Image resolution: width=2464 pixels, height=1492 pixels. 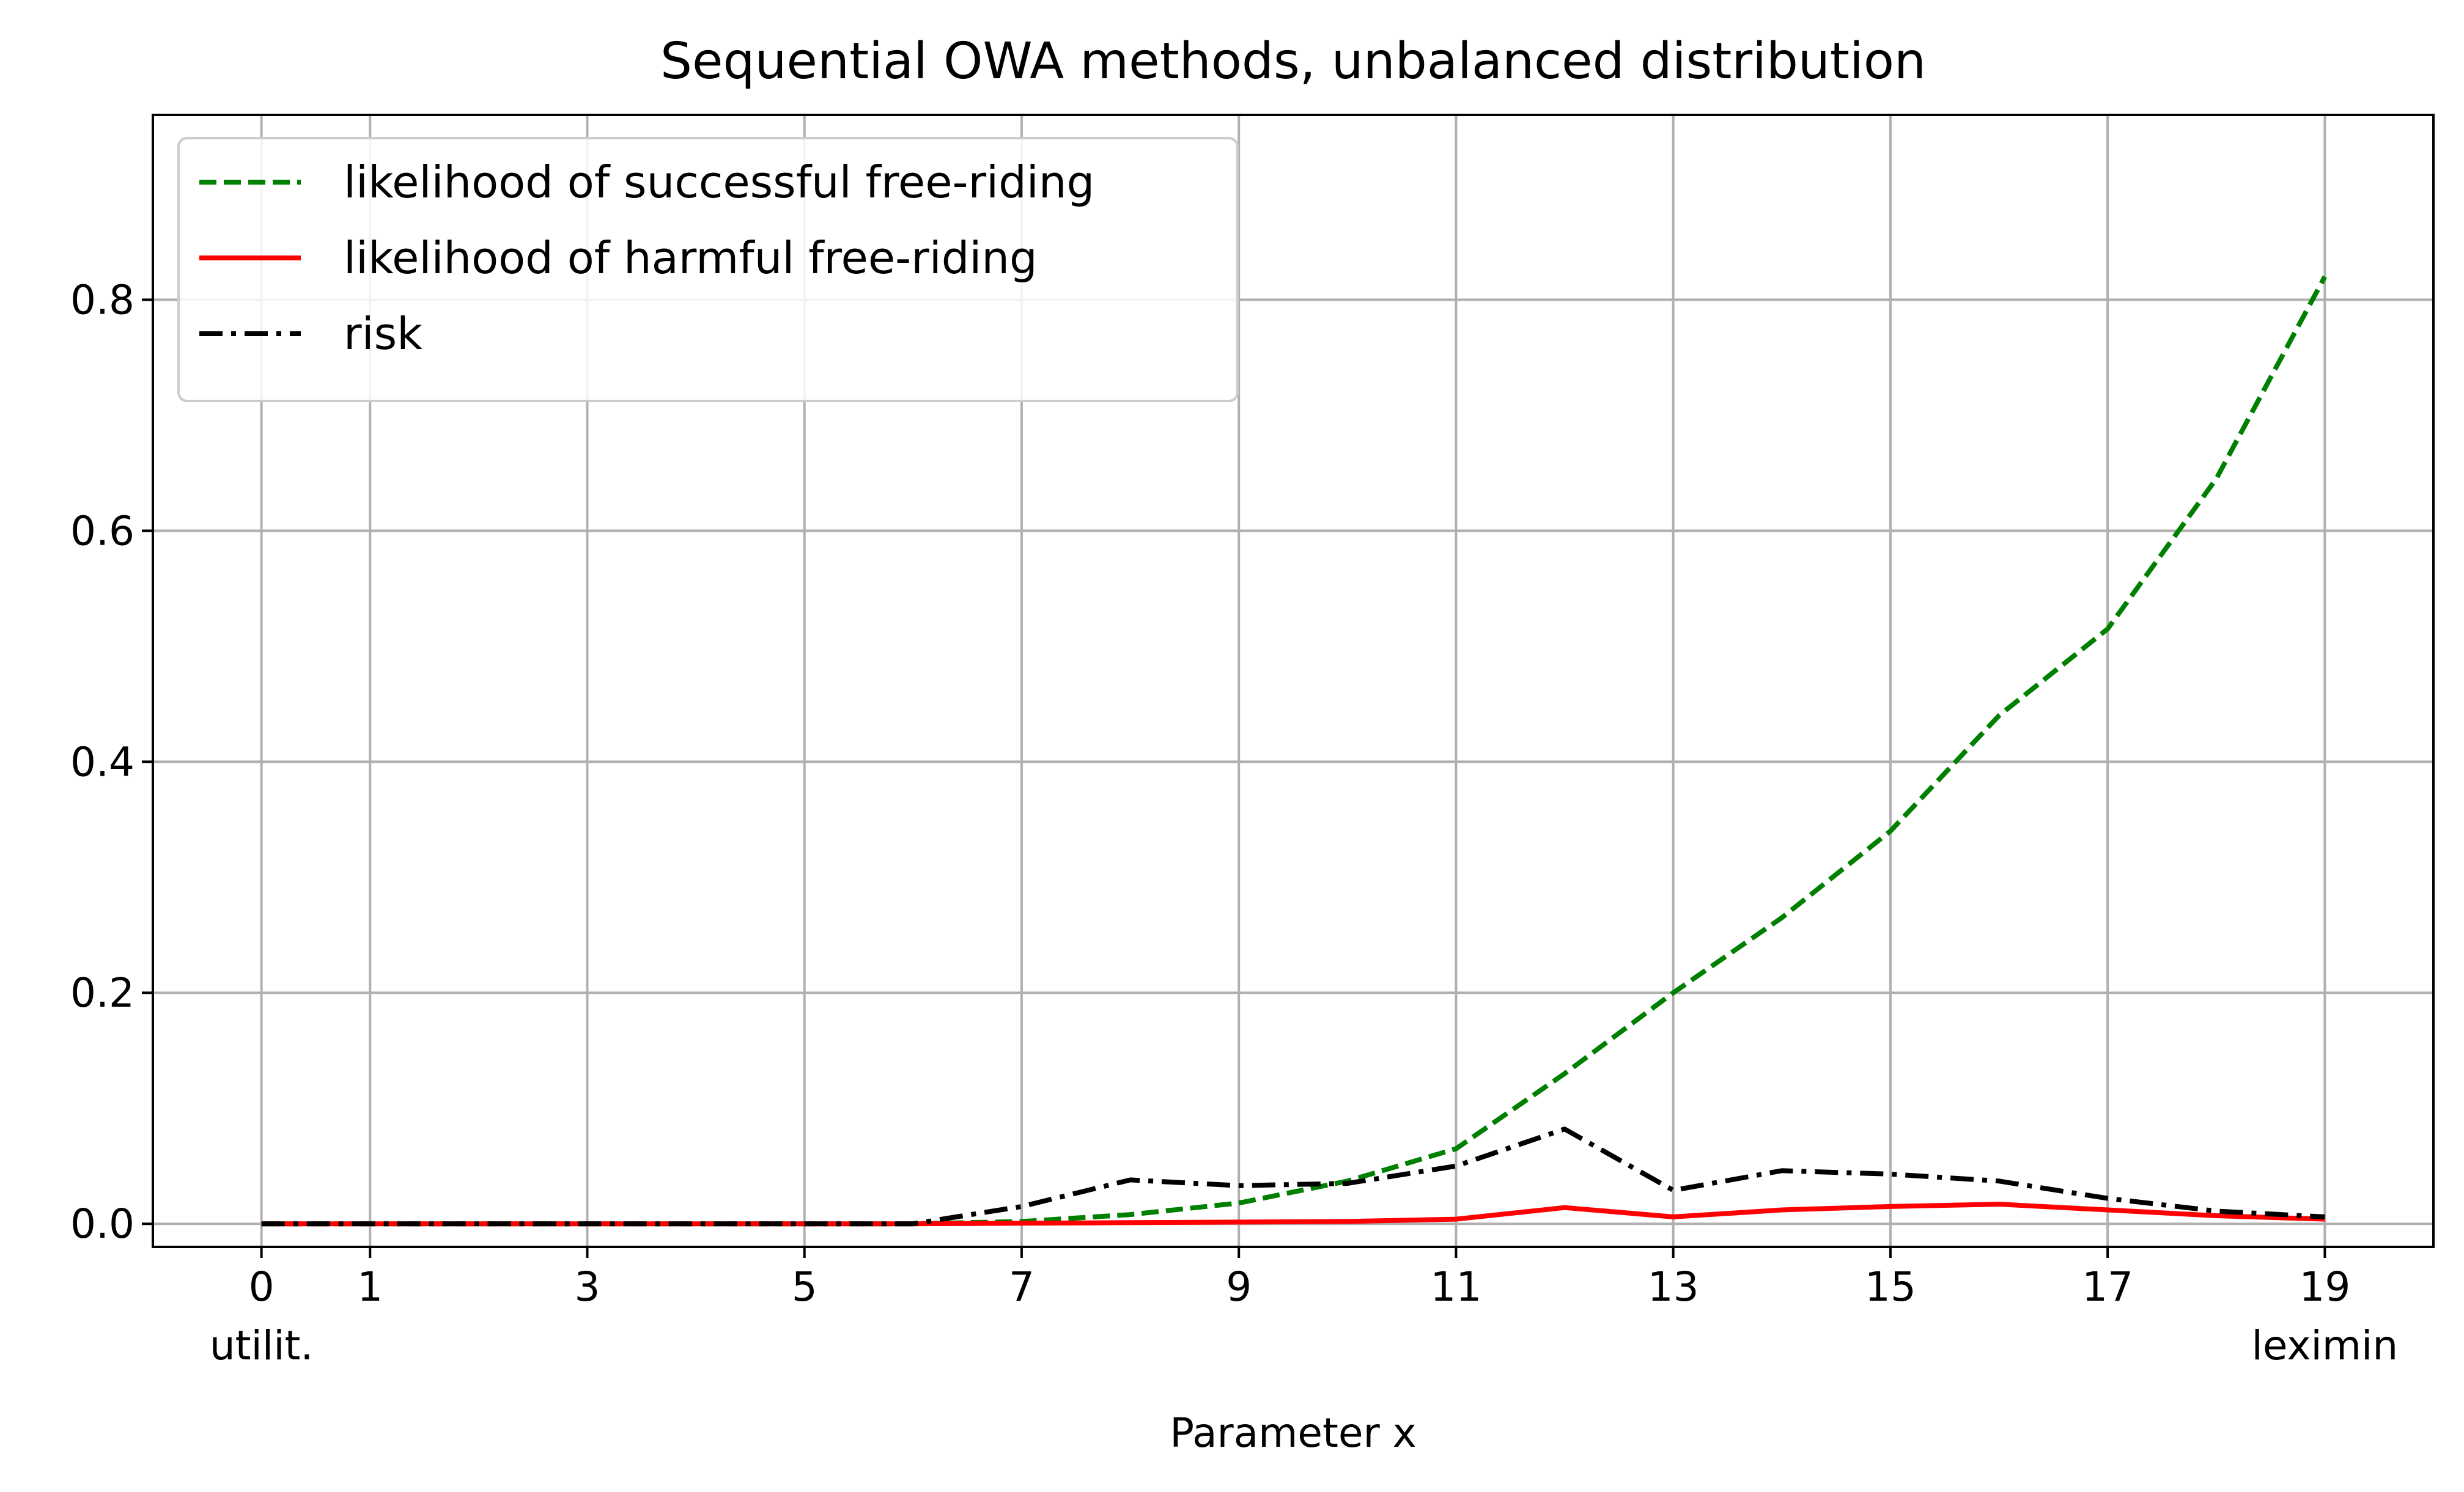 What do you see at coordinates (262, 1345) in the screenshot?
I see `x-tick-sublabel: utilit.` at bounding box center [262, 1345].